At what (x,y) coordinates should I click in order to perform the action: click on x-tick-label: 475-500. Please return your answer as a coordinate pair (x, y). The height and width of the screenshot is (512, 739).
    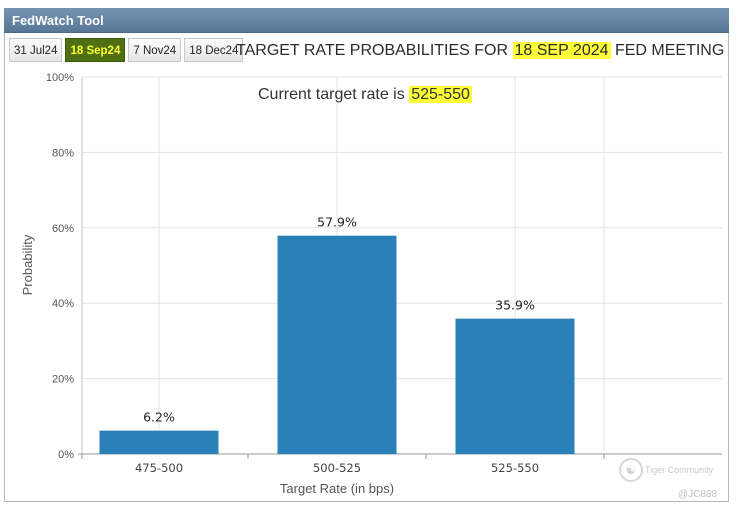
    Looking at the image, I should click on (159, 468).